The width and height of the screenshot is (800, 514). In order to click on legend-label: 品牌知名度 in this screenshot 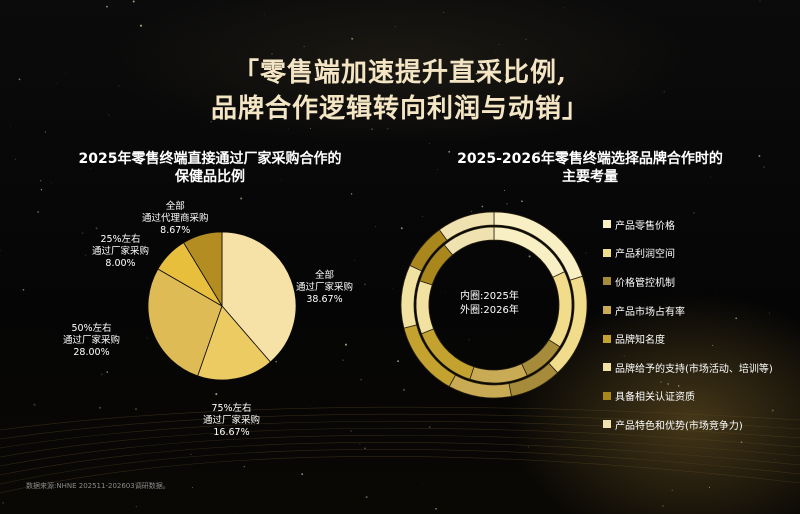, I will do `click(640, 341)`.